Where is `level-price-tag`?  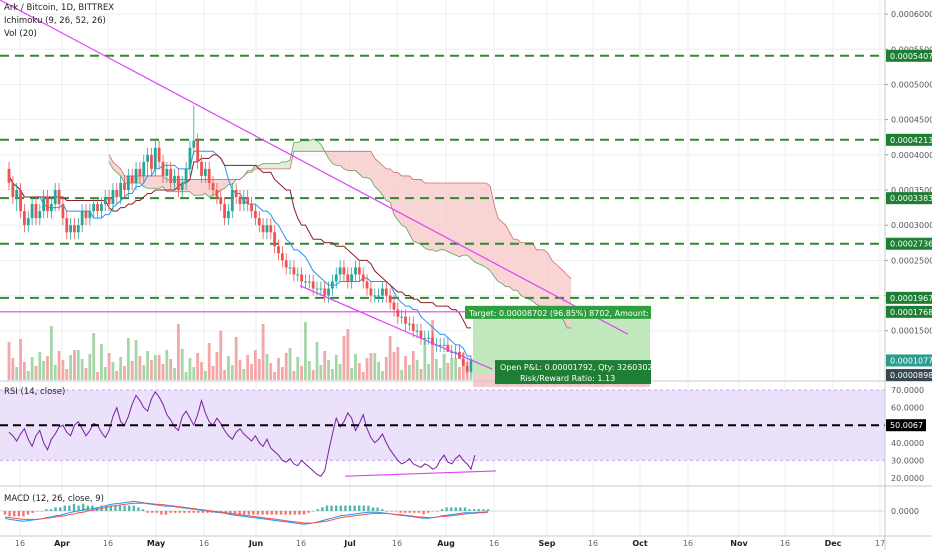 level-price-tag is located at coordinates (909, 198).